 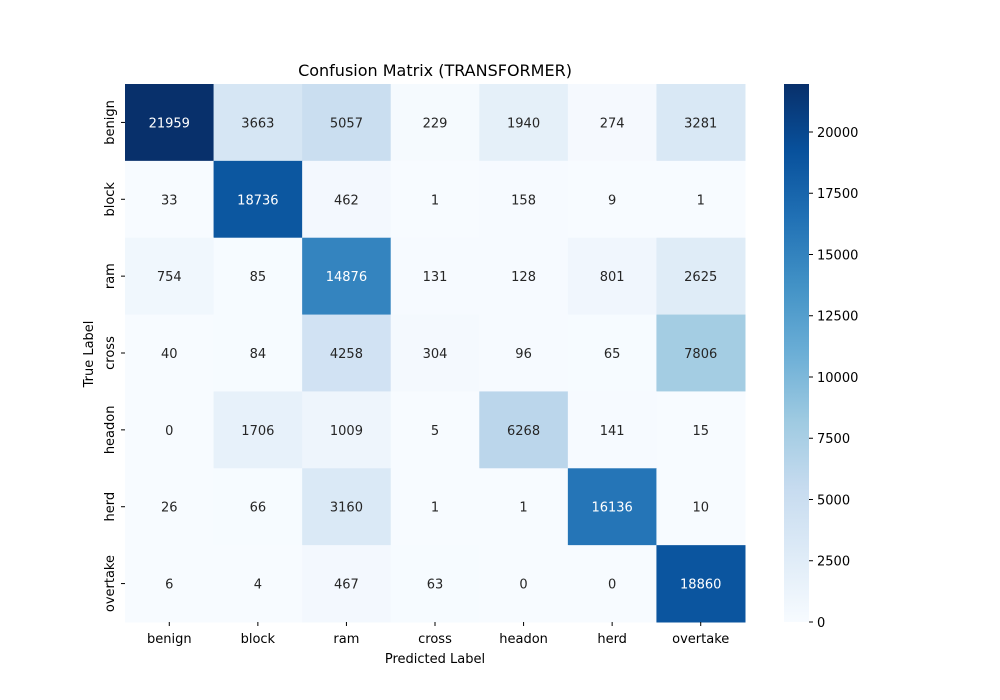 I want to click on cell-value-label: 3663, so click(x=257, y=123).